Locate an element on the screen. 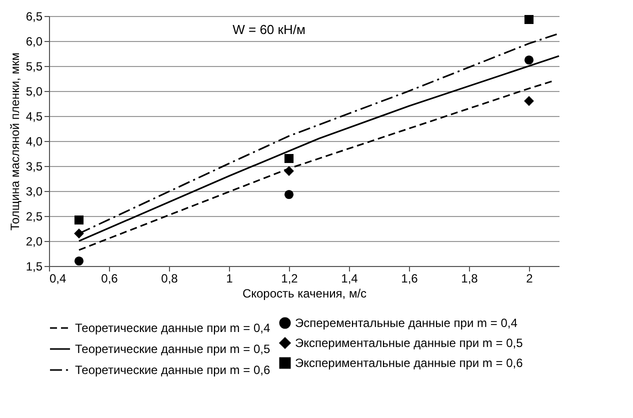 Image resolution: width=633 pixels, height=418 pixels. x-tick-label: 1,6 is located at coordinates (409, 279).